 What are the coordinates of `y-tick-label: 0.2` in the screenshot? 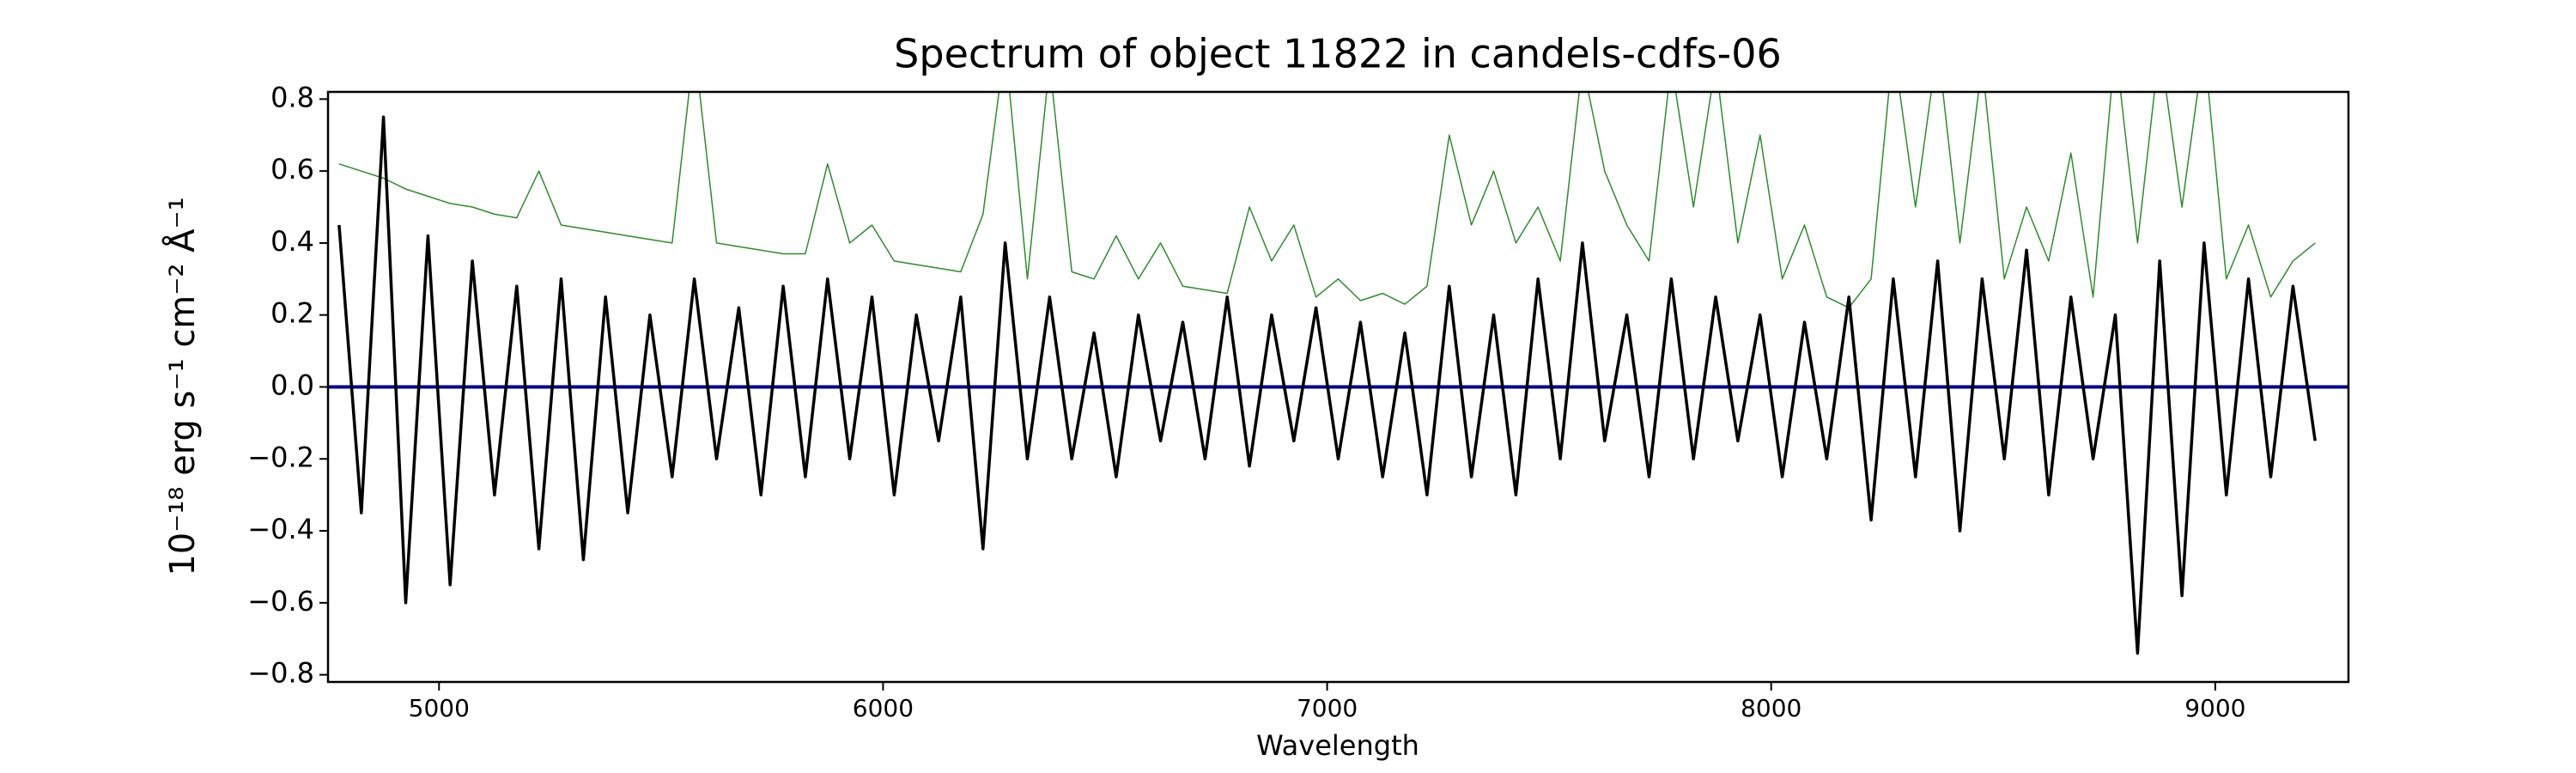 It's located at (292, 313).